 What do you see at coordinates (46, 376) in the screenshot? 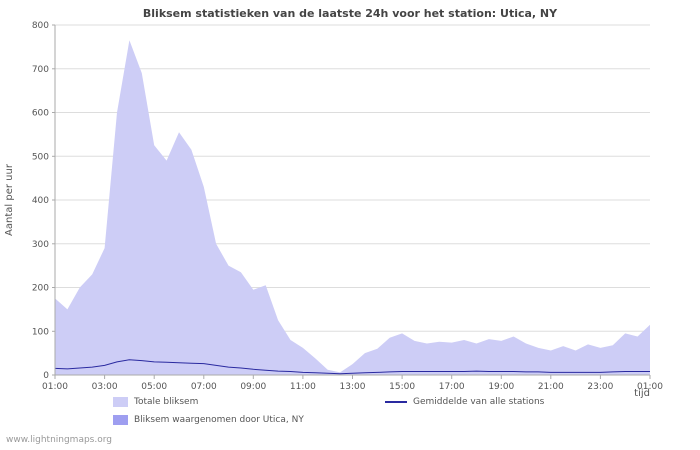
I see `y-tick-label: 0` at bounding box center [46, 376].